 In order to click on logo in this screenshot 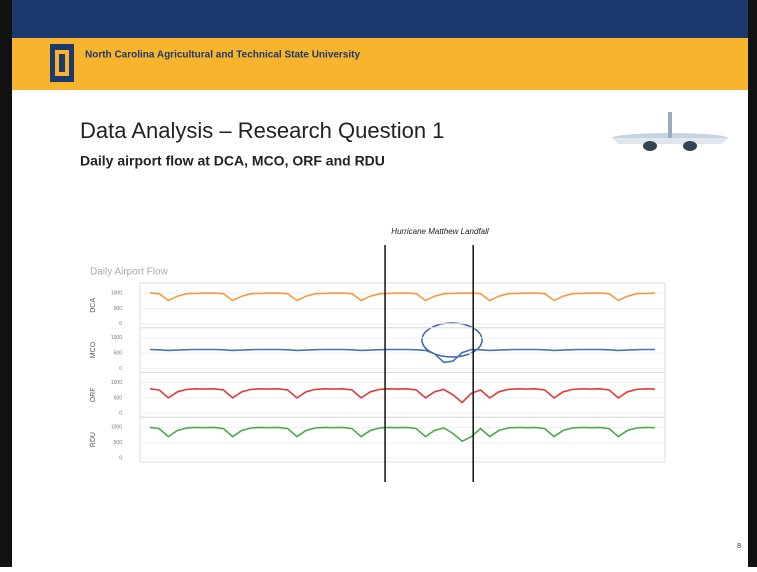, I will do `click(62, 63)`.